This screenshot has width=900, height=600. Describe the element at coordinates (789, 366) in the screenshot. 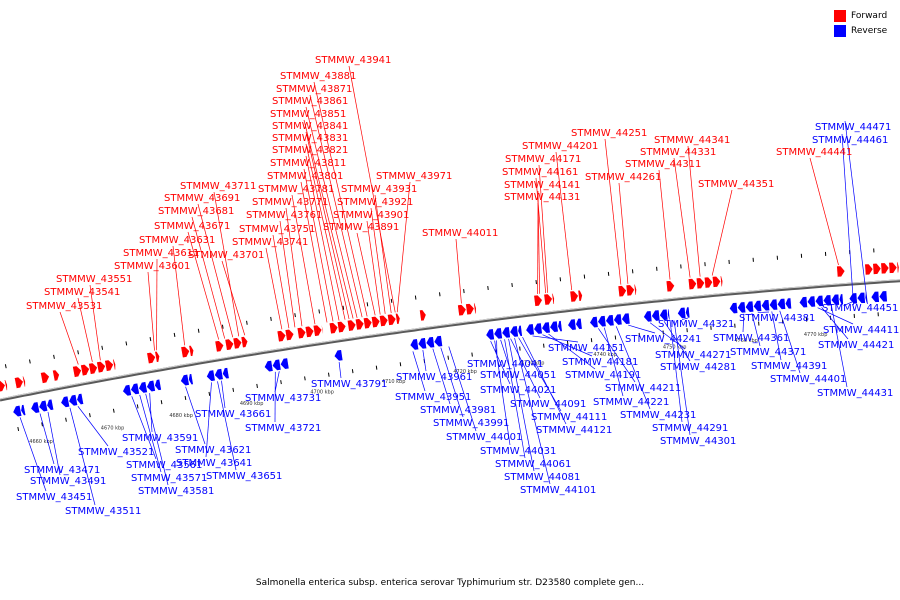

I see `gene-label: STMMW_44391` at that location.